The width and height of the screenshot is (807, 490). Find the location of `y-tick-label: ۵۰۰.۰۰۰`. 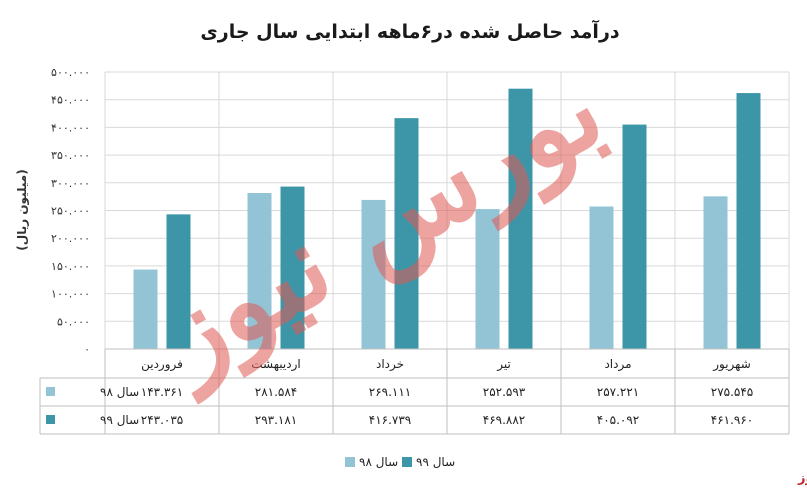

y-tick-label: ۵۰۰.۰۰۰ is located at coordinates (70, 72).